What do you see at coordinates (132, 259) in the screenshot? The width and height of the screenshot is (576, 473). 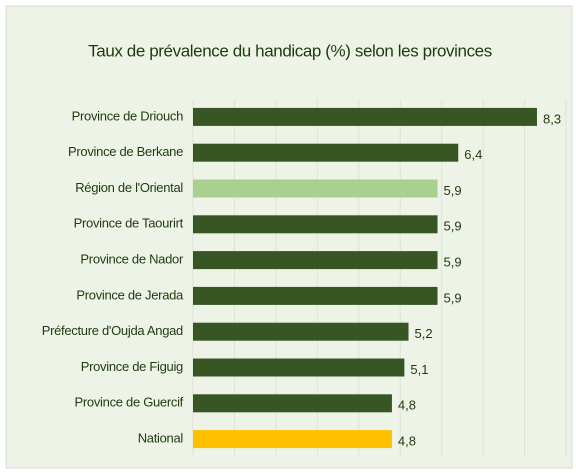 I see `category-label: Province de Nador` at bounding box center [132, 259].